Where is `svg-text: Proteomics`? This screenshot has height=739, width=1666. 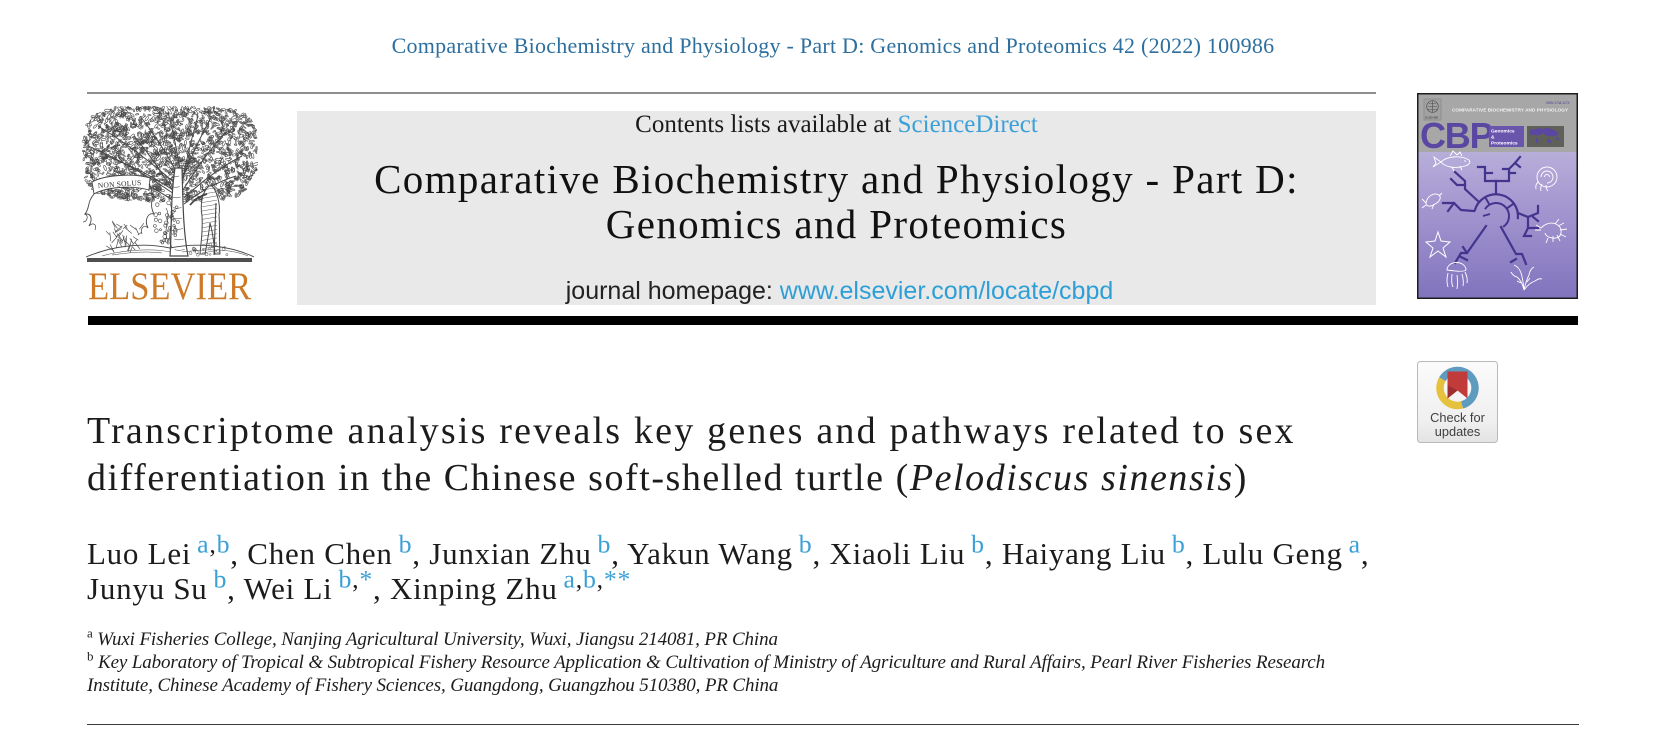
svg-text: Proteomics is located at coordinates (1504, 144).